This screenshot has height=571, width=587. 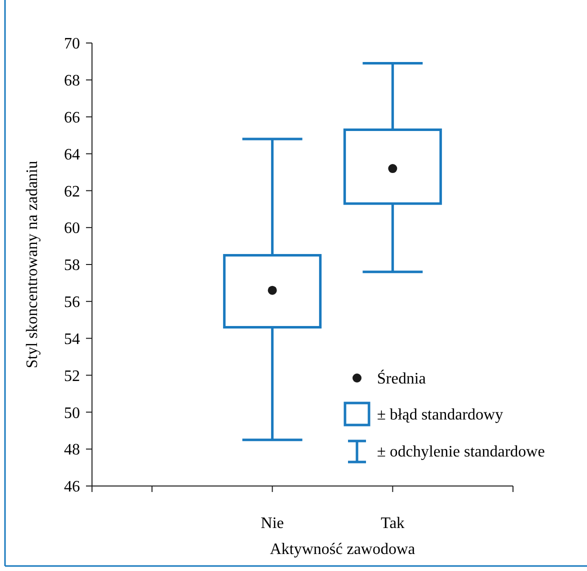 I want to click on x-tick-label: Tak, so click(x=392, y=523).